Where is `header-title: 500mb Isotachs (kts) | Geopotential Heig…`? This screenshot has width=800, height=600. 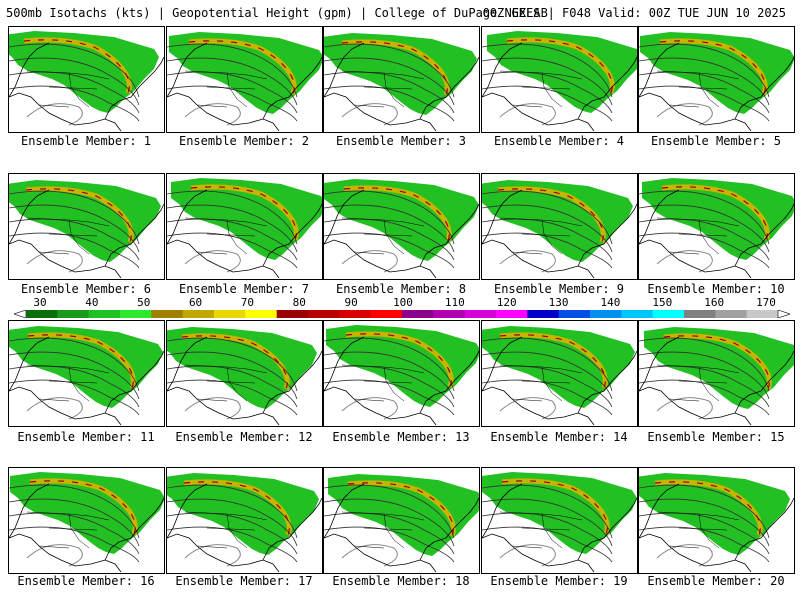
header-title: 500mb Isotachs (kts) | Geopotential Heig… is located at coordinates (277, 13).